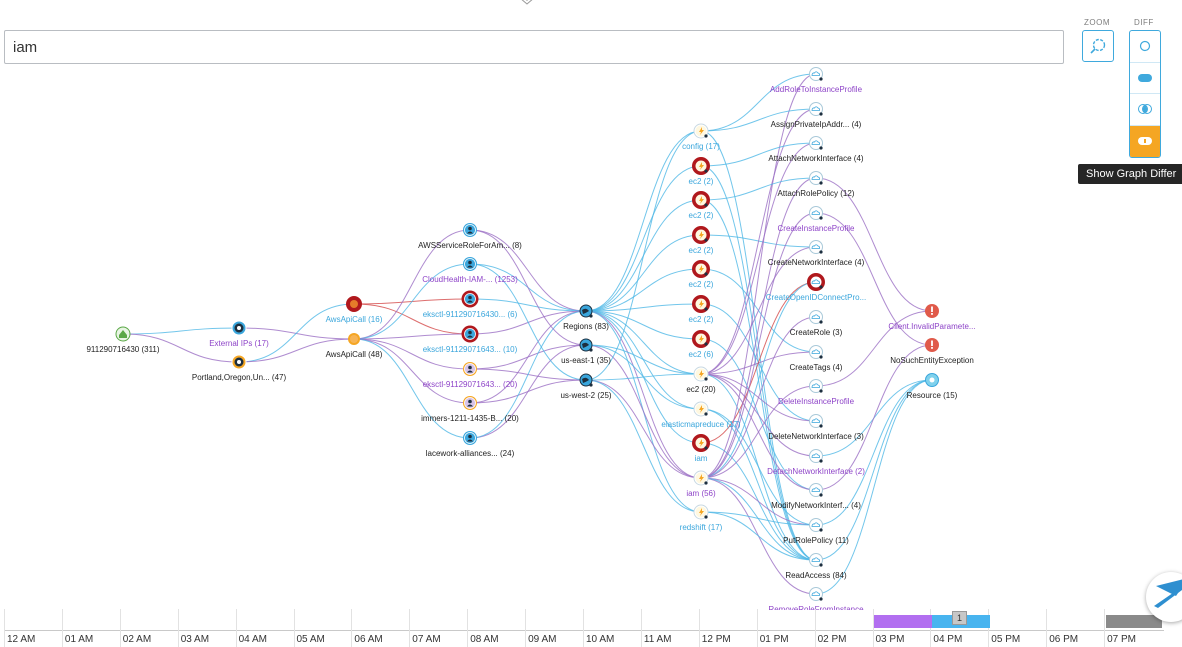 This screenshot has width=1182, height=647. I want to click on timeline-hour-label: 12 PM, so click(716, 639).